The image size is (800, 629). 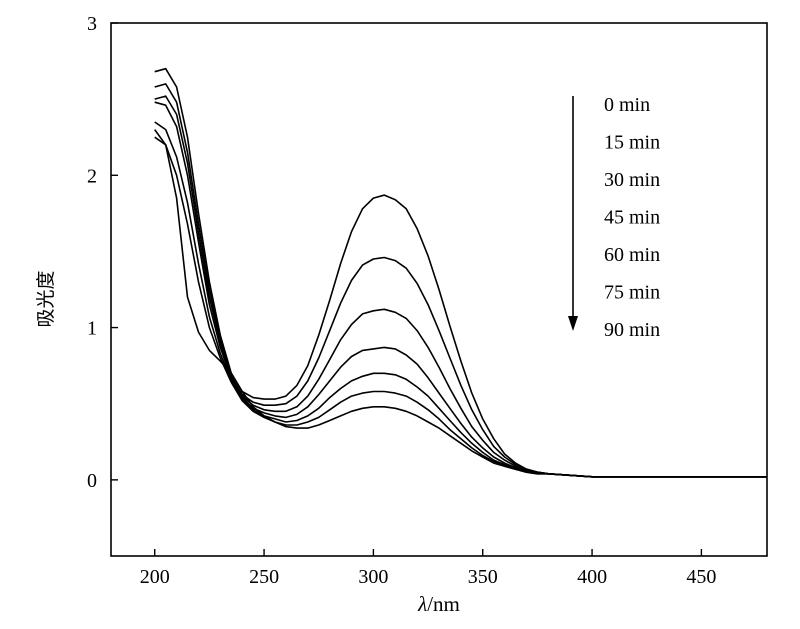 I want to click on x-tick-label: 300, so click(x=373, y=577).